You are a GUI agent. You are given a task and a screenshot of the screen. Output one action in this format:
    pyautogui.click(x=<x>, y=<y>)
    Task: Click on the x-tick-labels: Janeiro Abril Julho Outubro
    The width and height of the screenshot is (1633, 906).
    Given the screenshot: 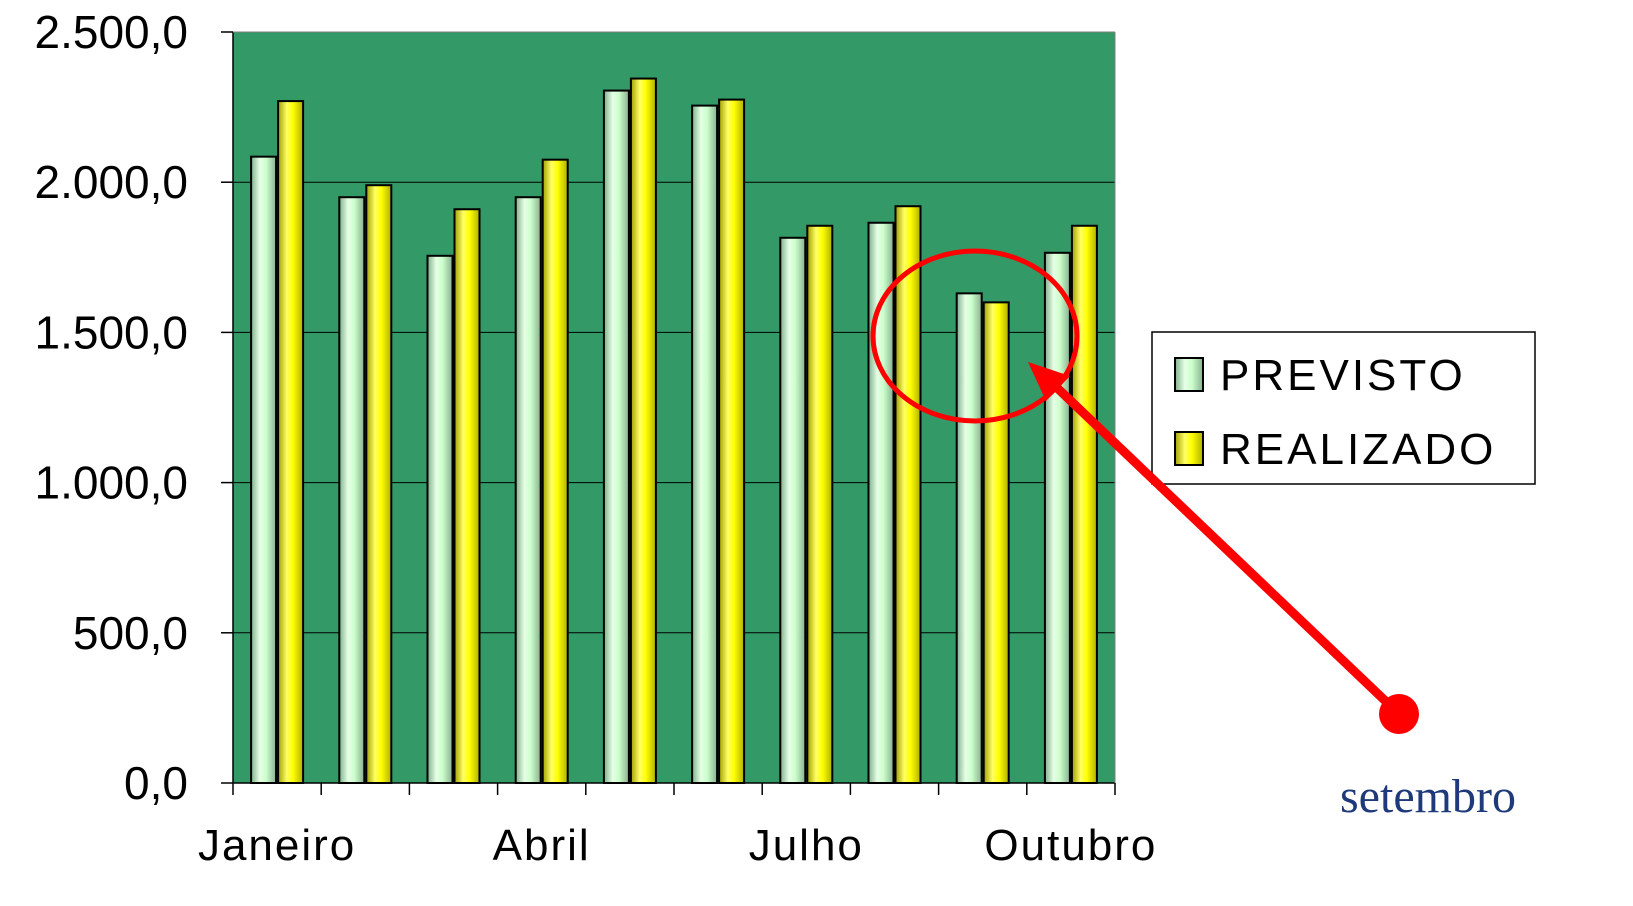 What is the action you would take?
    pyautogui.click(x=677, y=845)
    